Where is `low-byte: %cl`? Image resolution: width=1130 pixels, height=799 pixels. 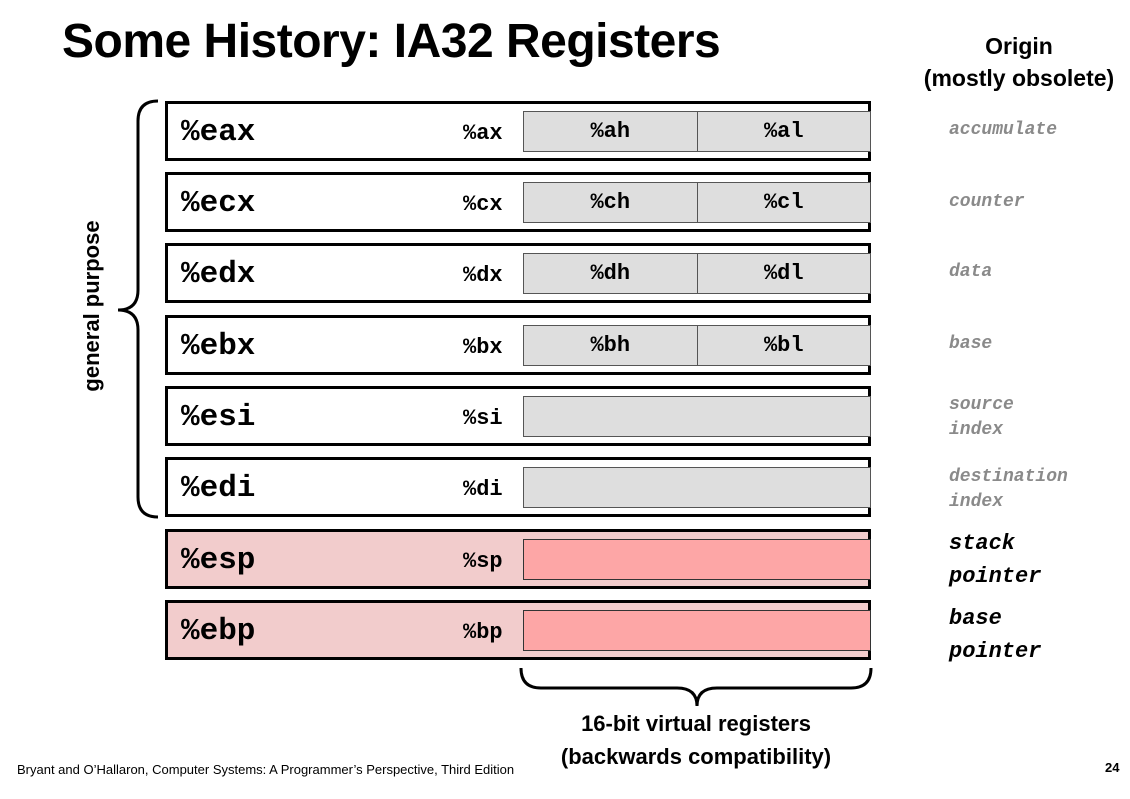 low-byte: %cl is located at coordinates (783, 202).